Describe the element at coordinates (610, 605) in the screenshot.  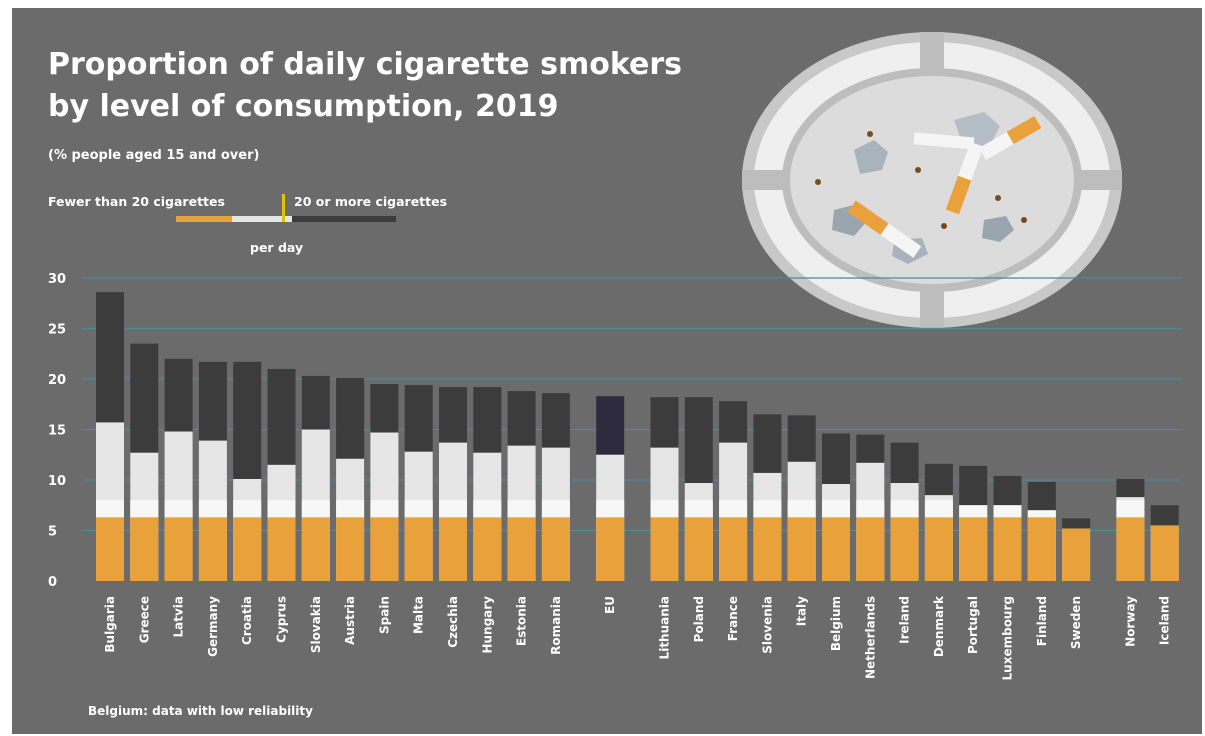
I see `x-tick-label: EU` at that location.